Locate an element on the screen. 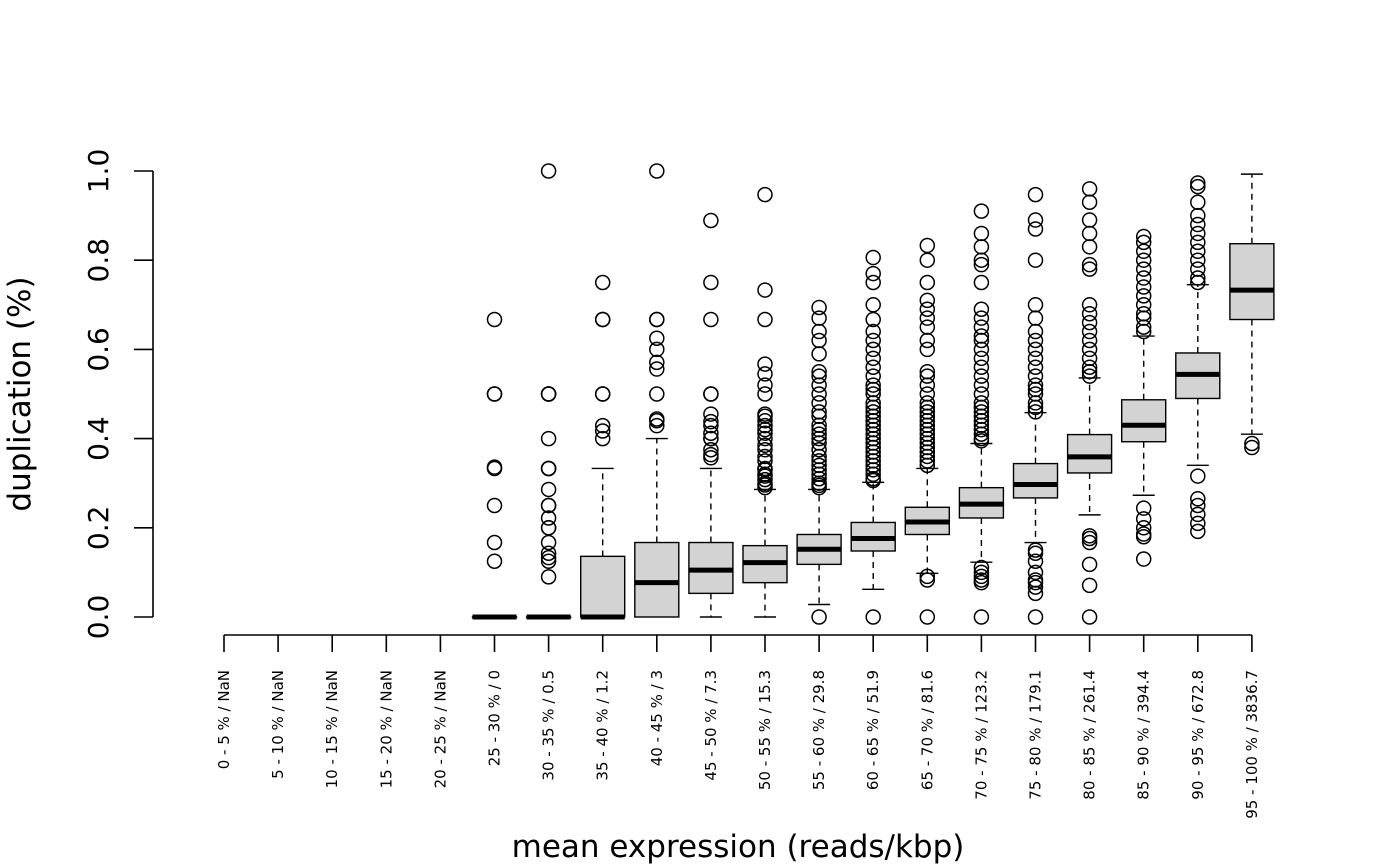 The image size is (1400, 866). x-tick-label: 65 - 70 % / 81.6 is located at coordinates (927, 730).